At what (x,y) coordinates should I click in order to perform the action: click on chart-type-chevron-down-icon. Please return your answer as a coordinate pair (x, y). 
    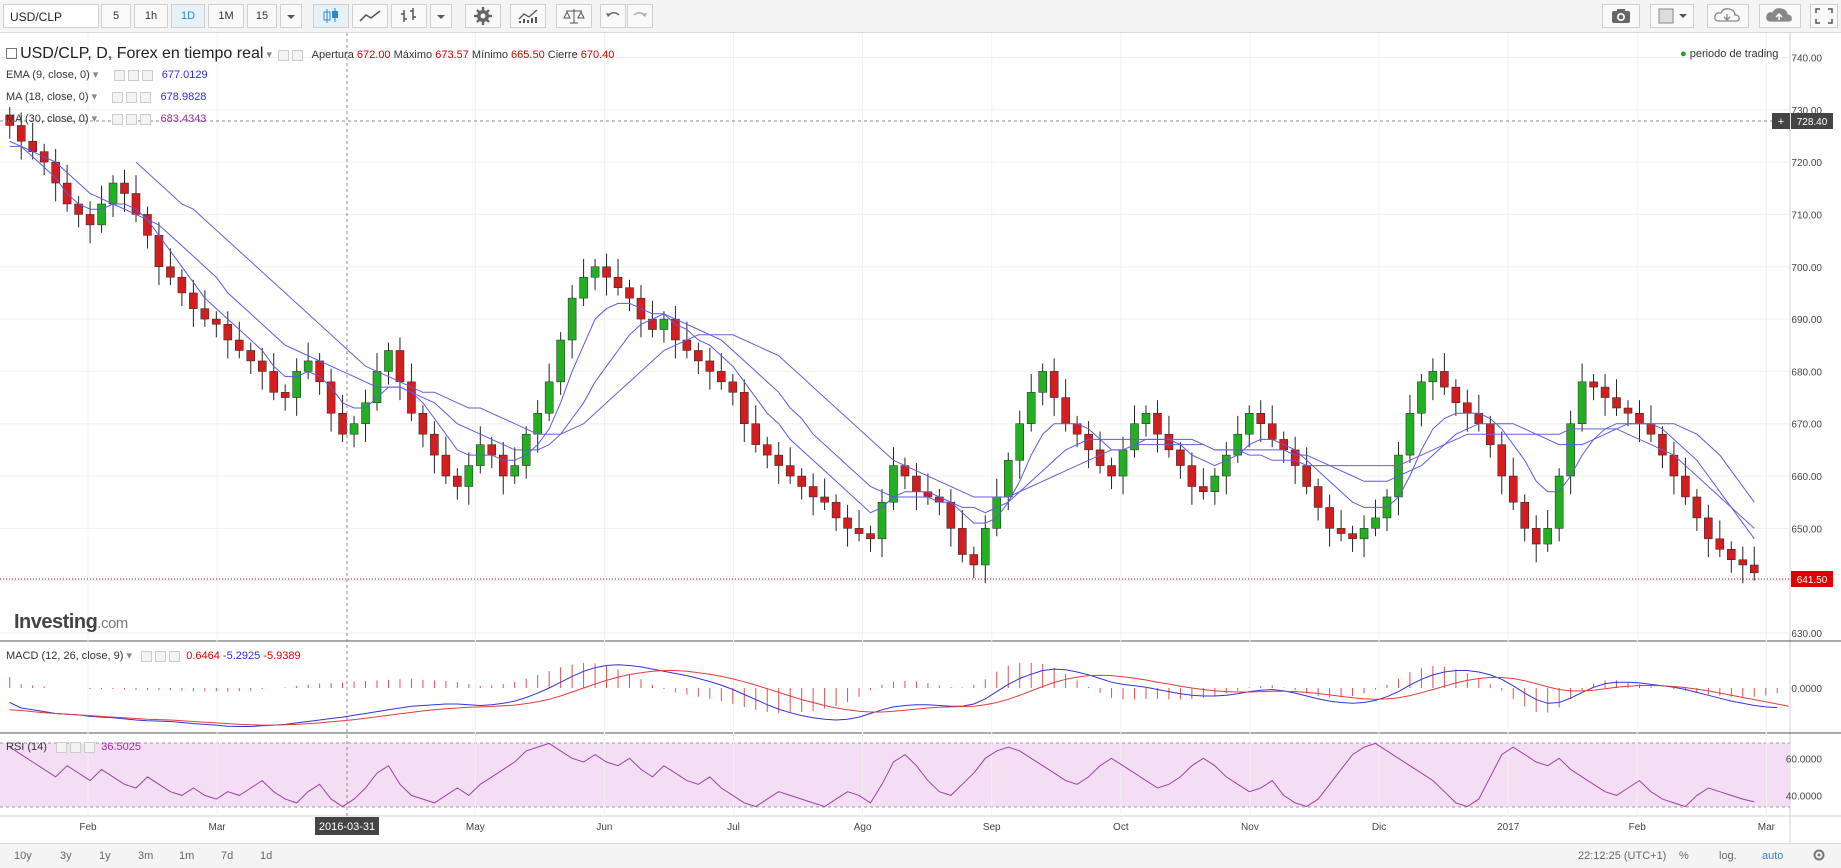
    Looking at the image, I should click on (441, 16).